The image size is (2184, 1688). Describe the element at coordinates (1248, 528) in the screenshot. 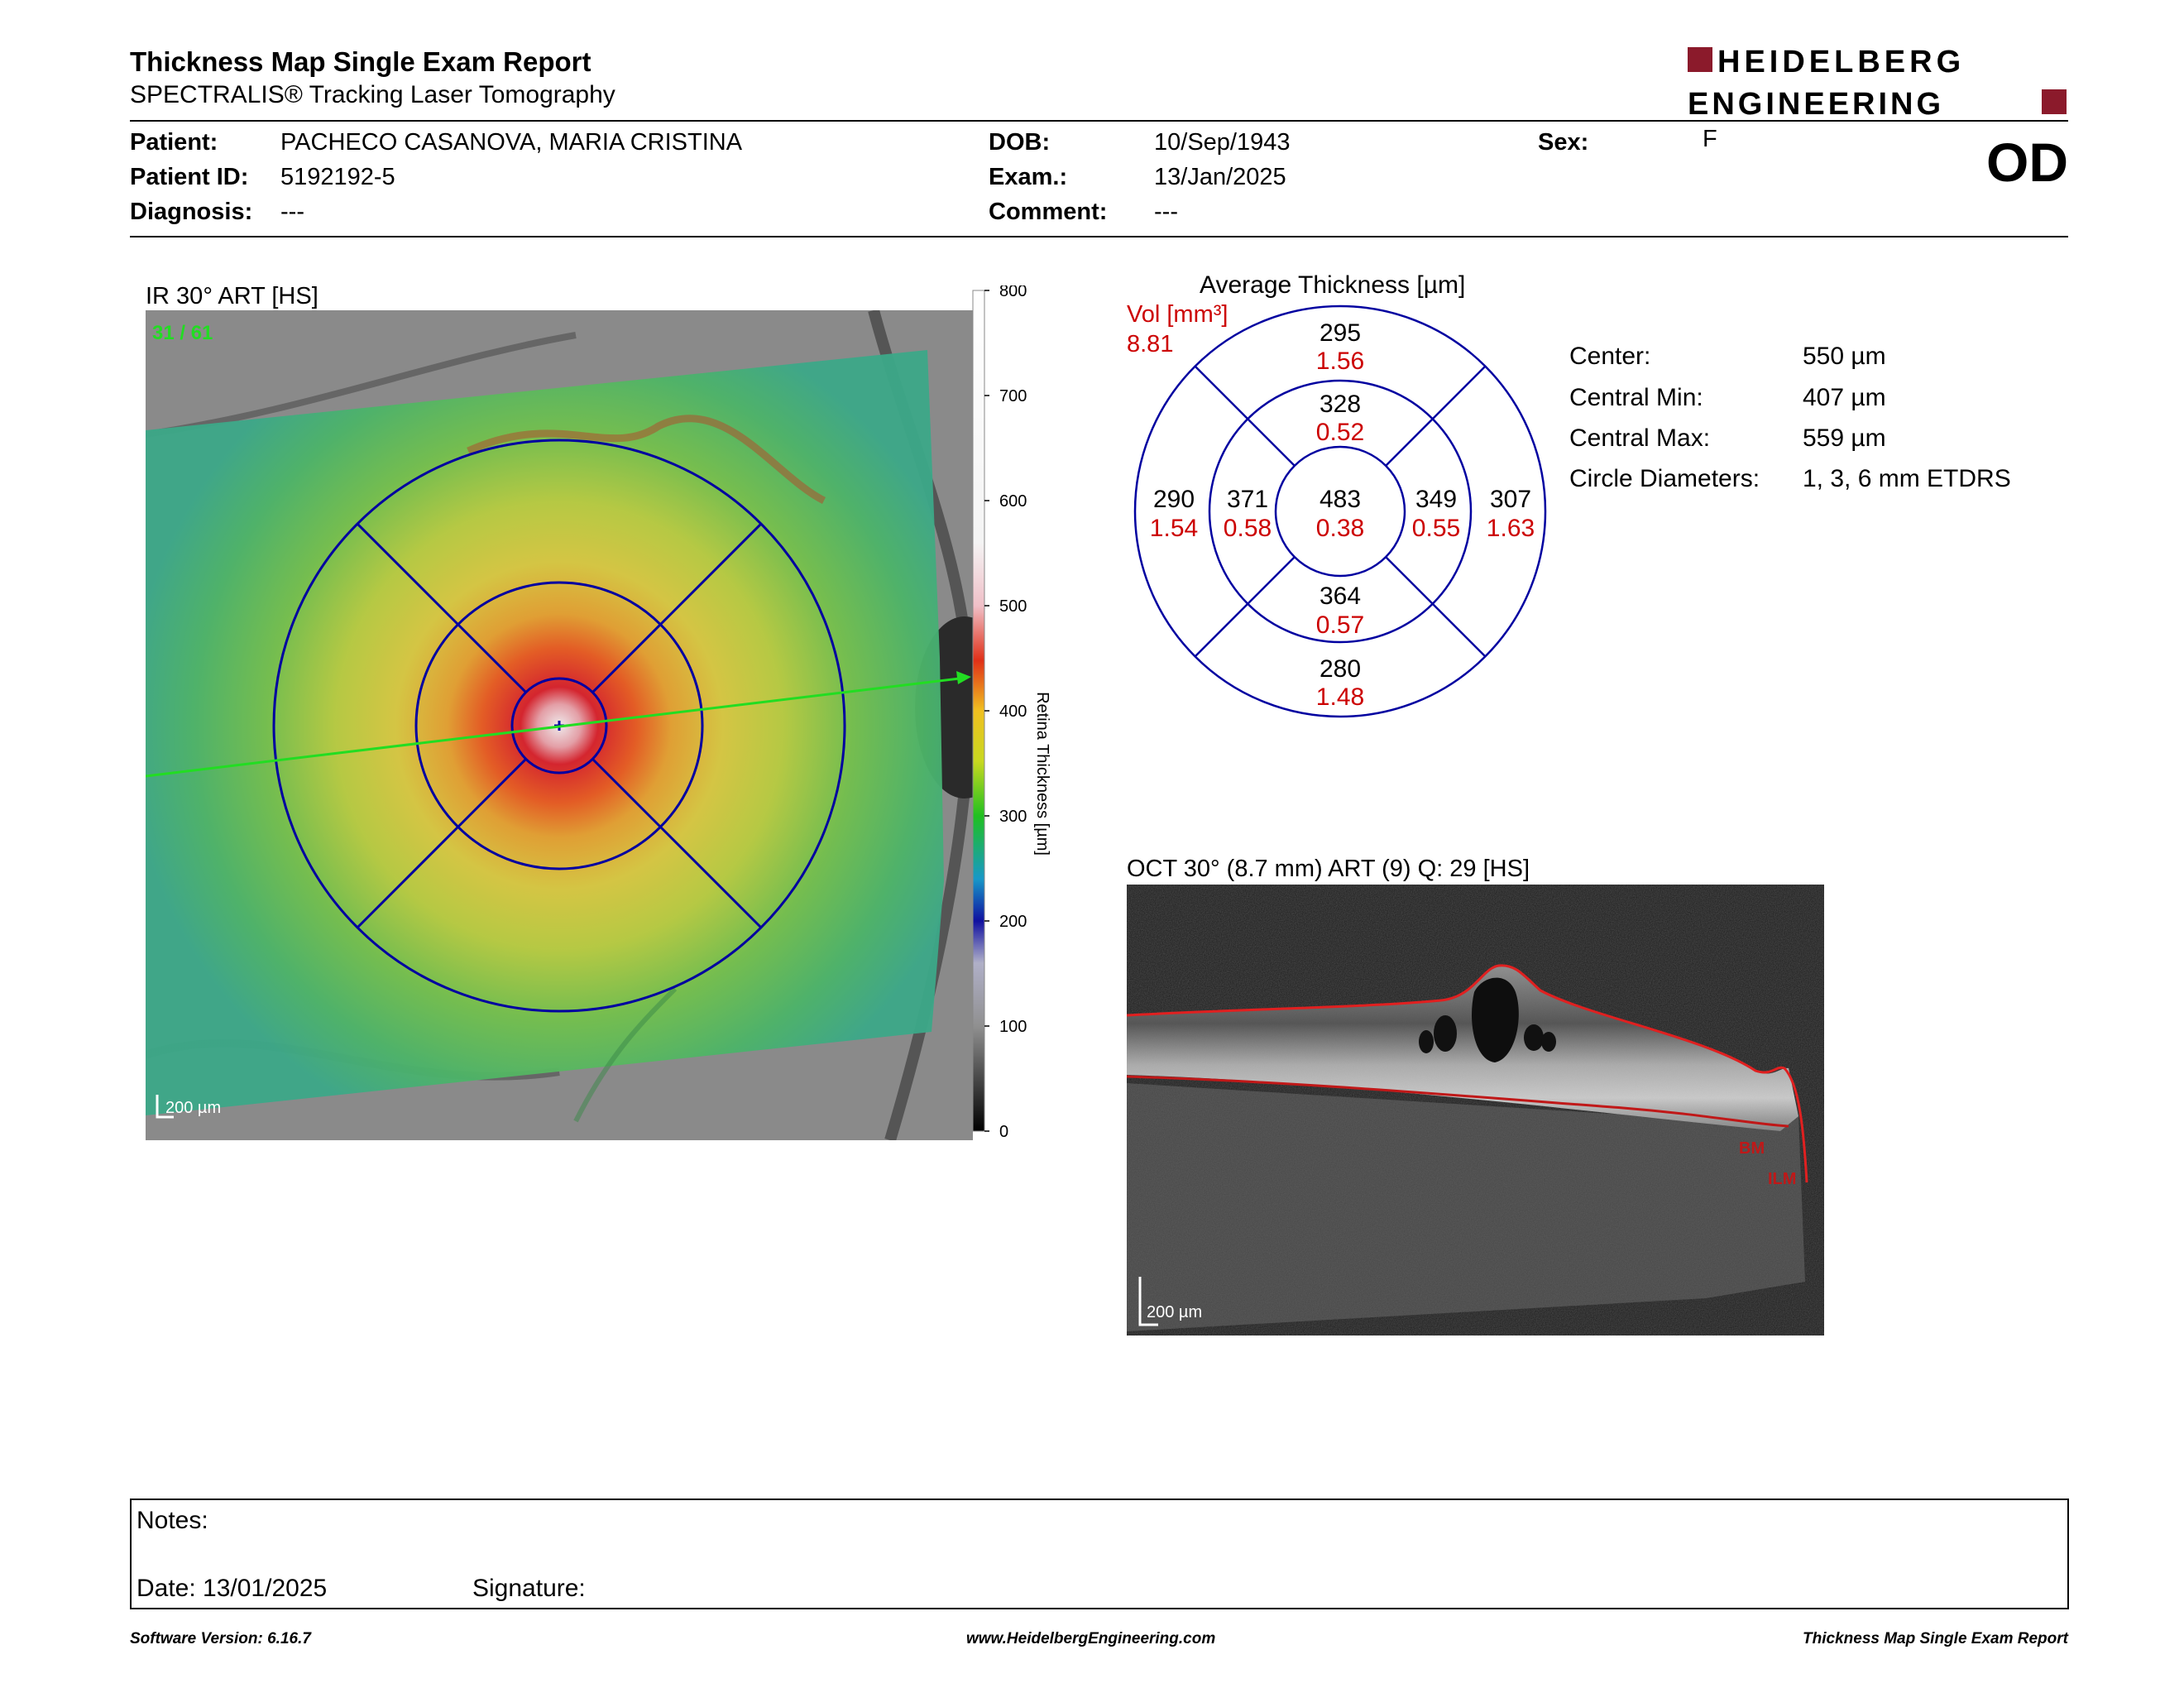

I see `inner-nasal-volume: 0.58` at that location.